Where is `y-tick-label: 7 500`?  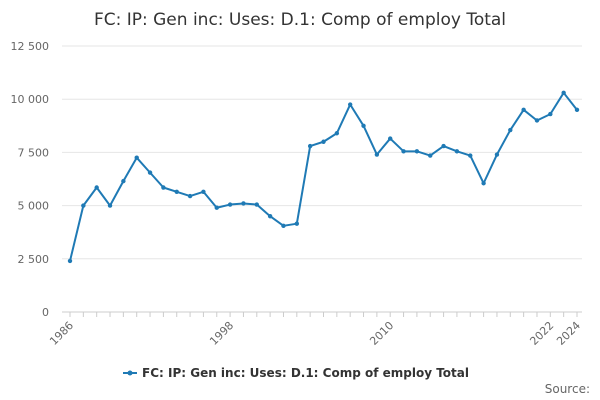
y-tick-label: 7 500 is located at coordinates (34, 152).